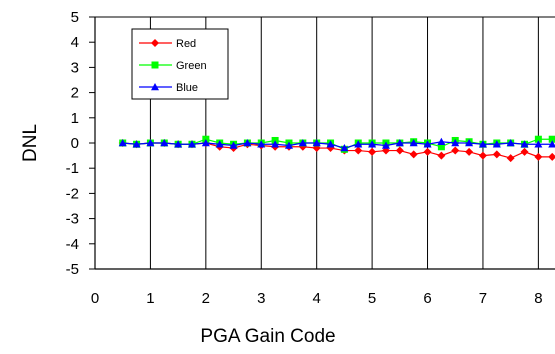  Describe the element at coordinates (155, 65) in the screenshot. I see `legend-marker-green` at that location.